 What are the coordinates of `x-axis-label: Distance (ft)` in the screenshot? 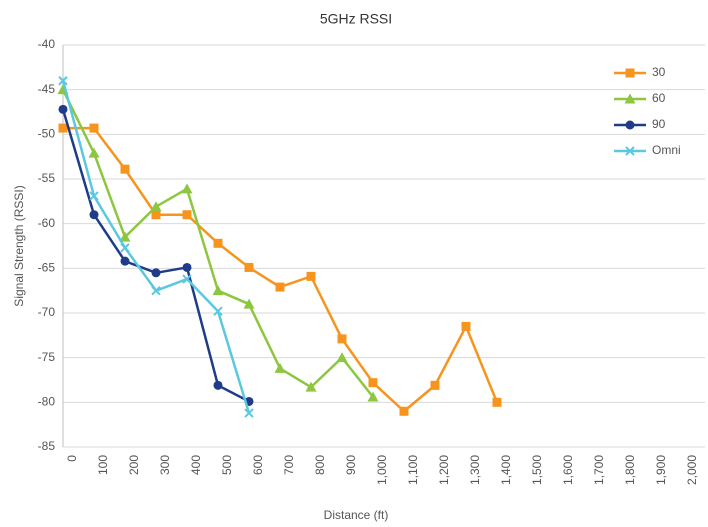 It's located at (356, 515).